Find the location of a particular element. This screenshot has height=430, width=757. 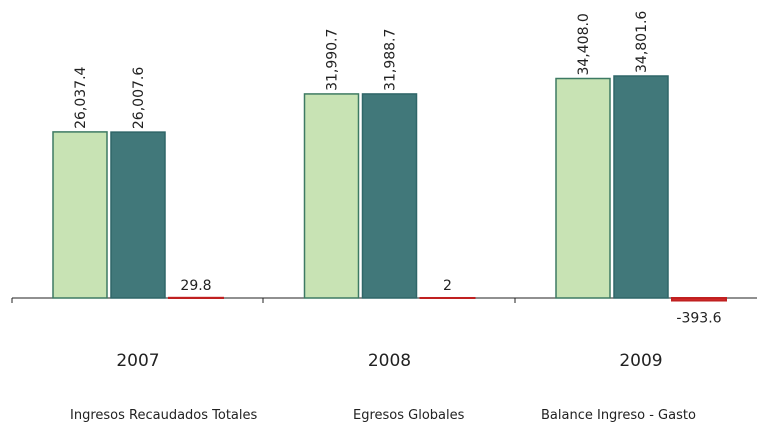

value-label: 29.8 is located at coordinates (195, 286).